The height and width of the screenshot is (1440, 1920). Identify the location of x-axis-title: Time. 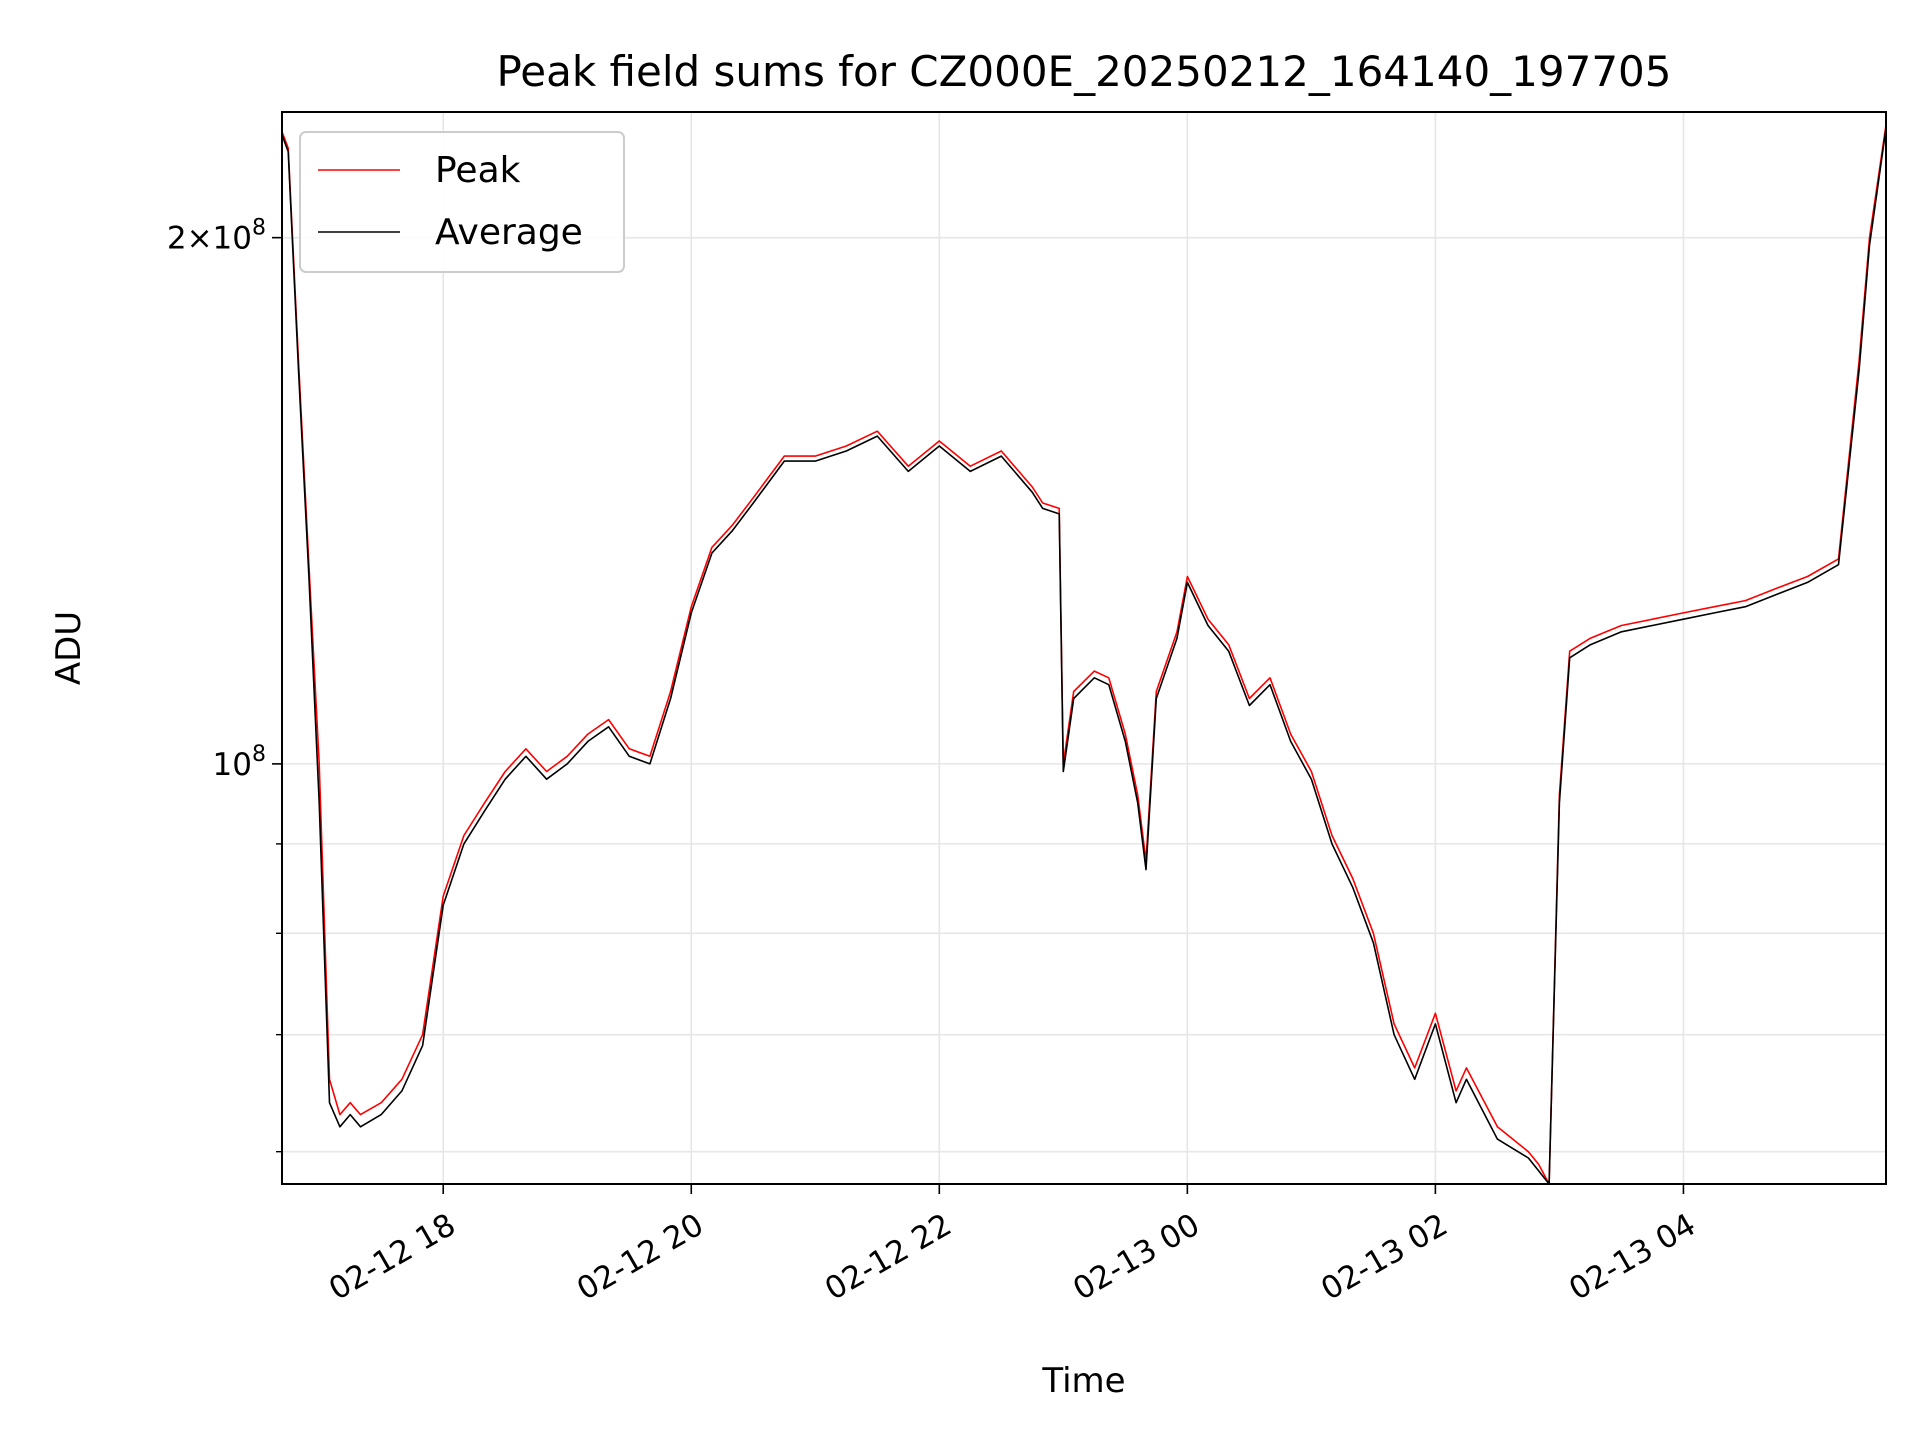
(1083, 1381).